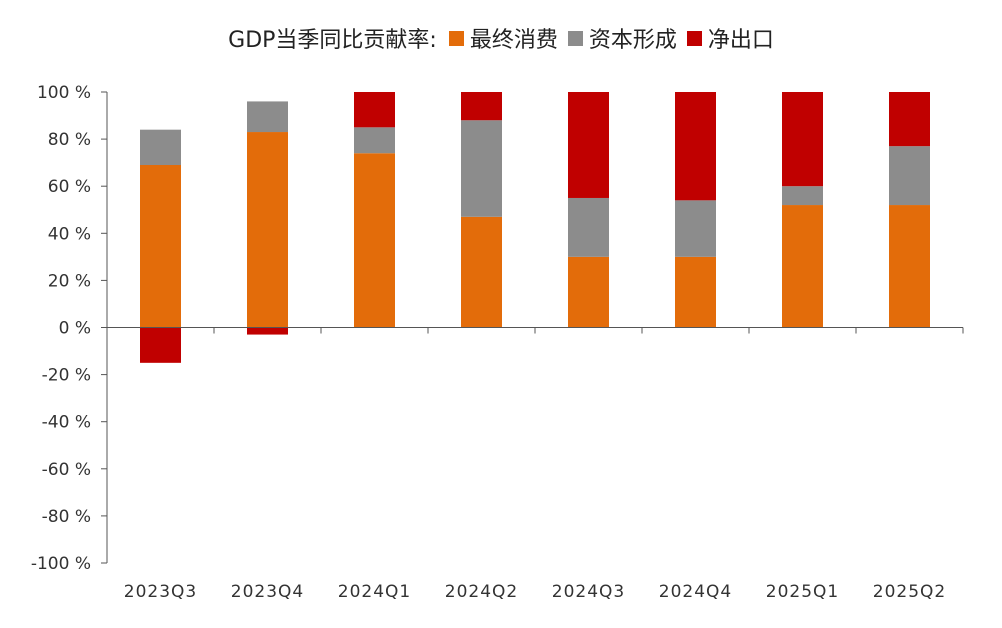 This screenshot has width=1002, height=628. I want to click on y-tick-label: 40 %, so click(69, 234).